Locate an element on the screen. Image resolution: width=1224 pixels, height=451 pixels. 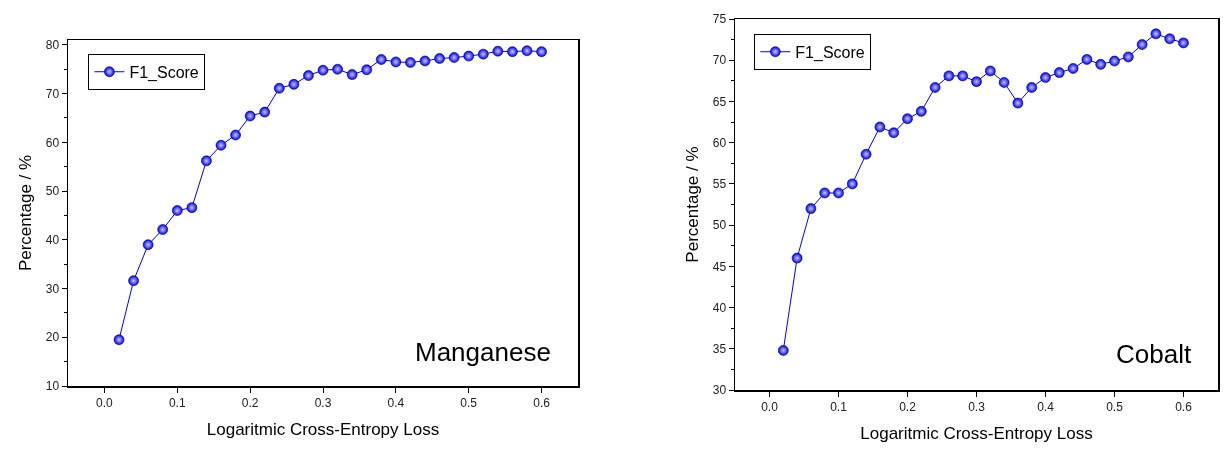
y-tick-label: 75 is located at coordinates (719, 19).